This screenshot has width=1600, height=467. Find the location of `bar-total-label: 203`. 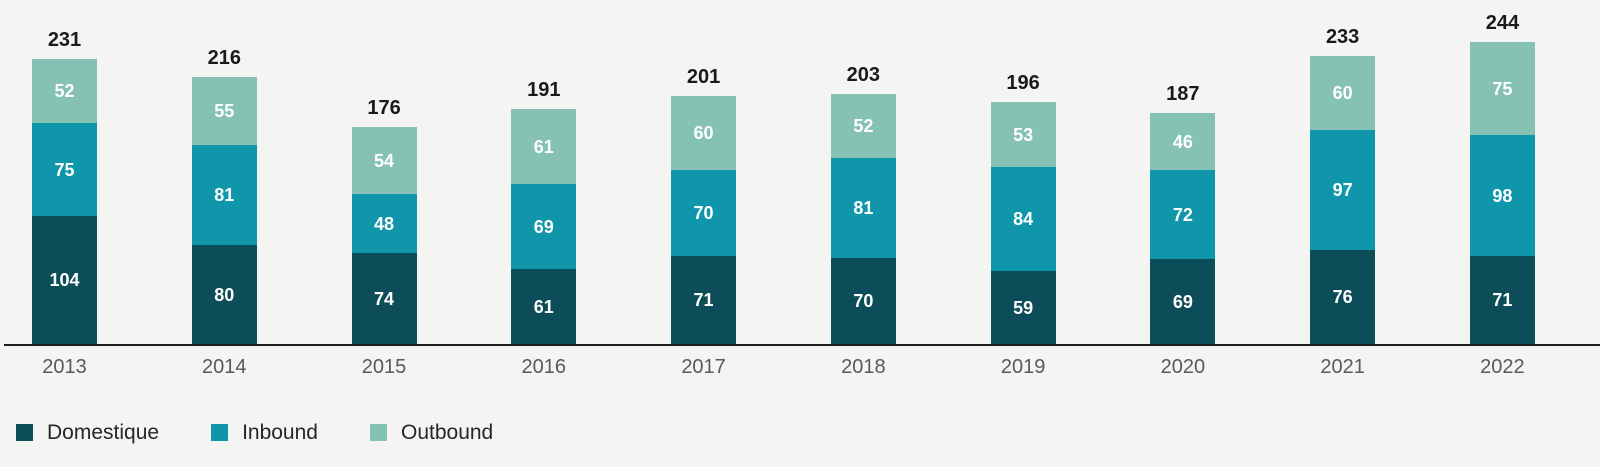

bar-total-label: 203 is located at coordinates (863, 75).